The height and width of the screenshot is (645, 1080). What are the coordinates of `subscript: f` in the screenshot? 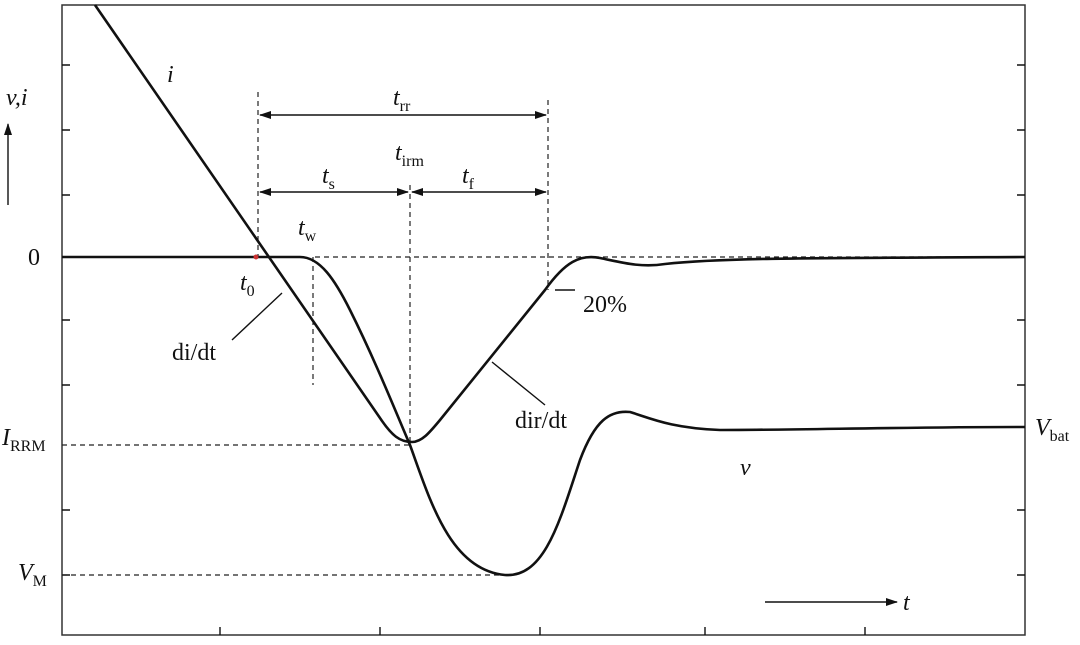 It's located at (472, 184).